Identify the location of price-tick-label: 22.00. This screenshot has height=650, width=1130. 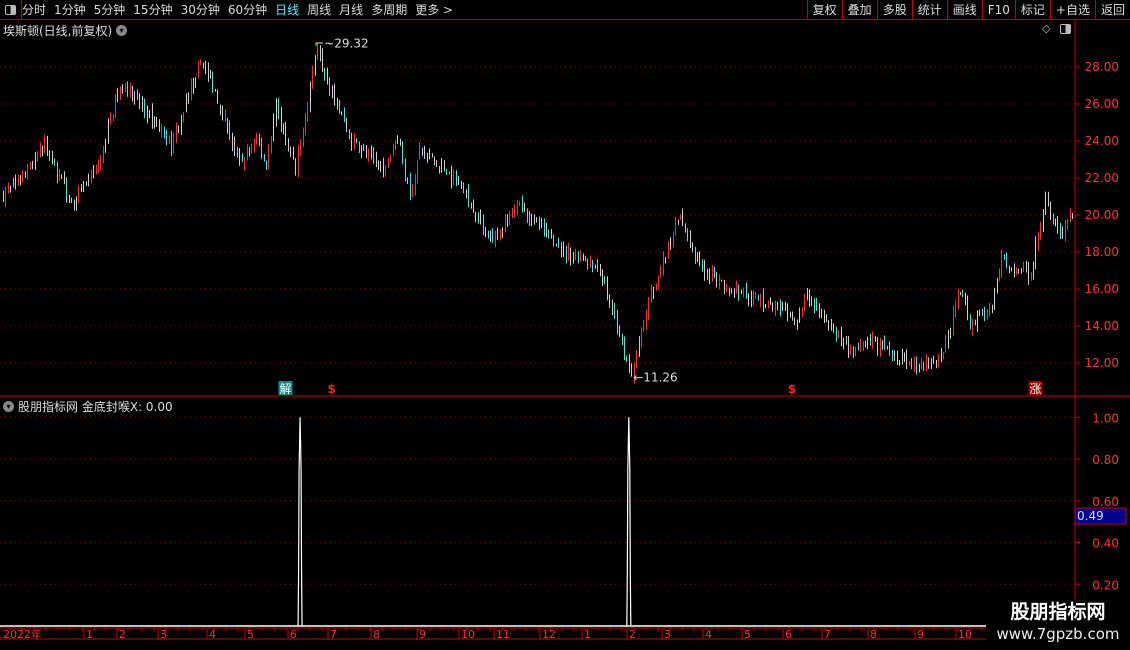
(1102, 178).